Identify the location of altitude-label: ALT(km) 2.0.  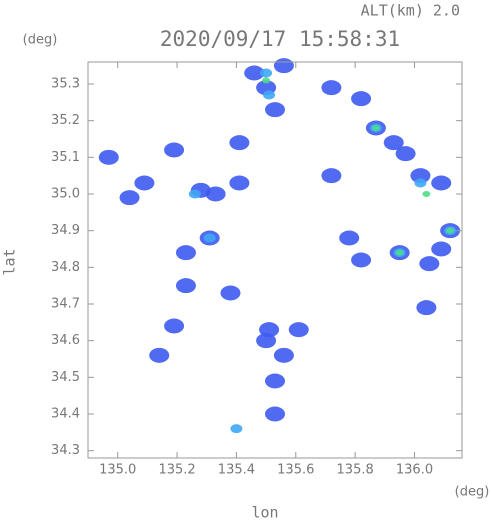
(410, 11).